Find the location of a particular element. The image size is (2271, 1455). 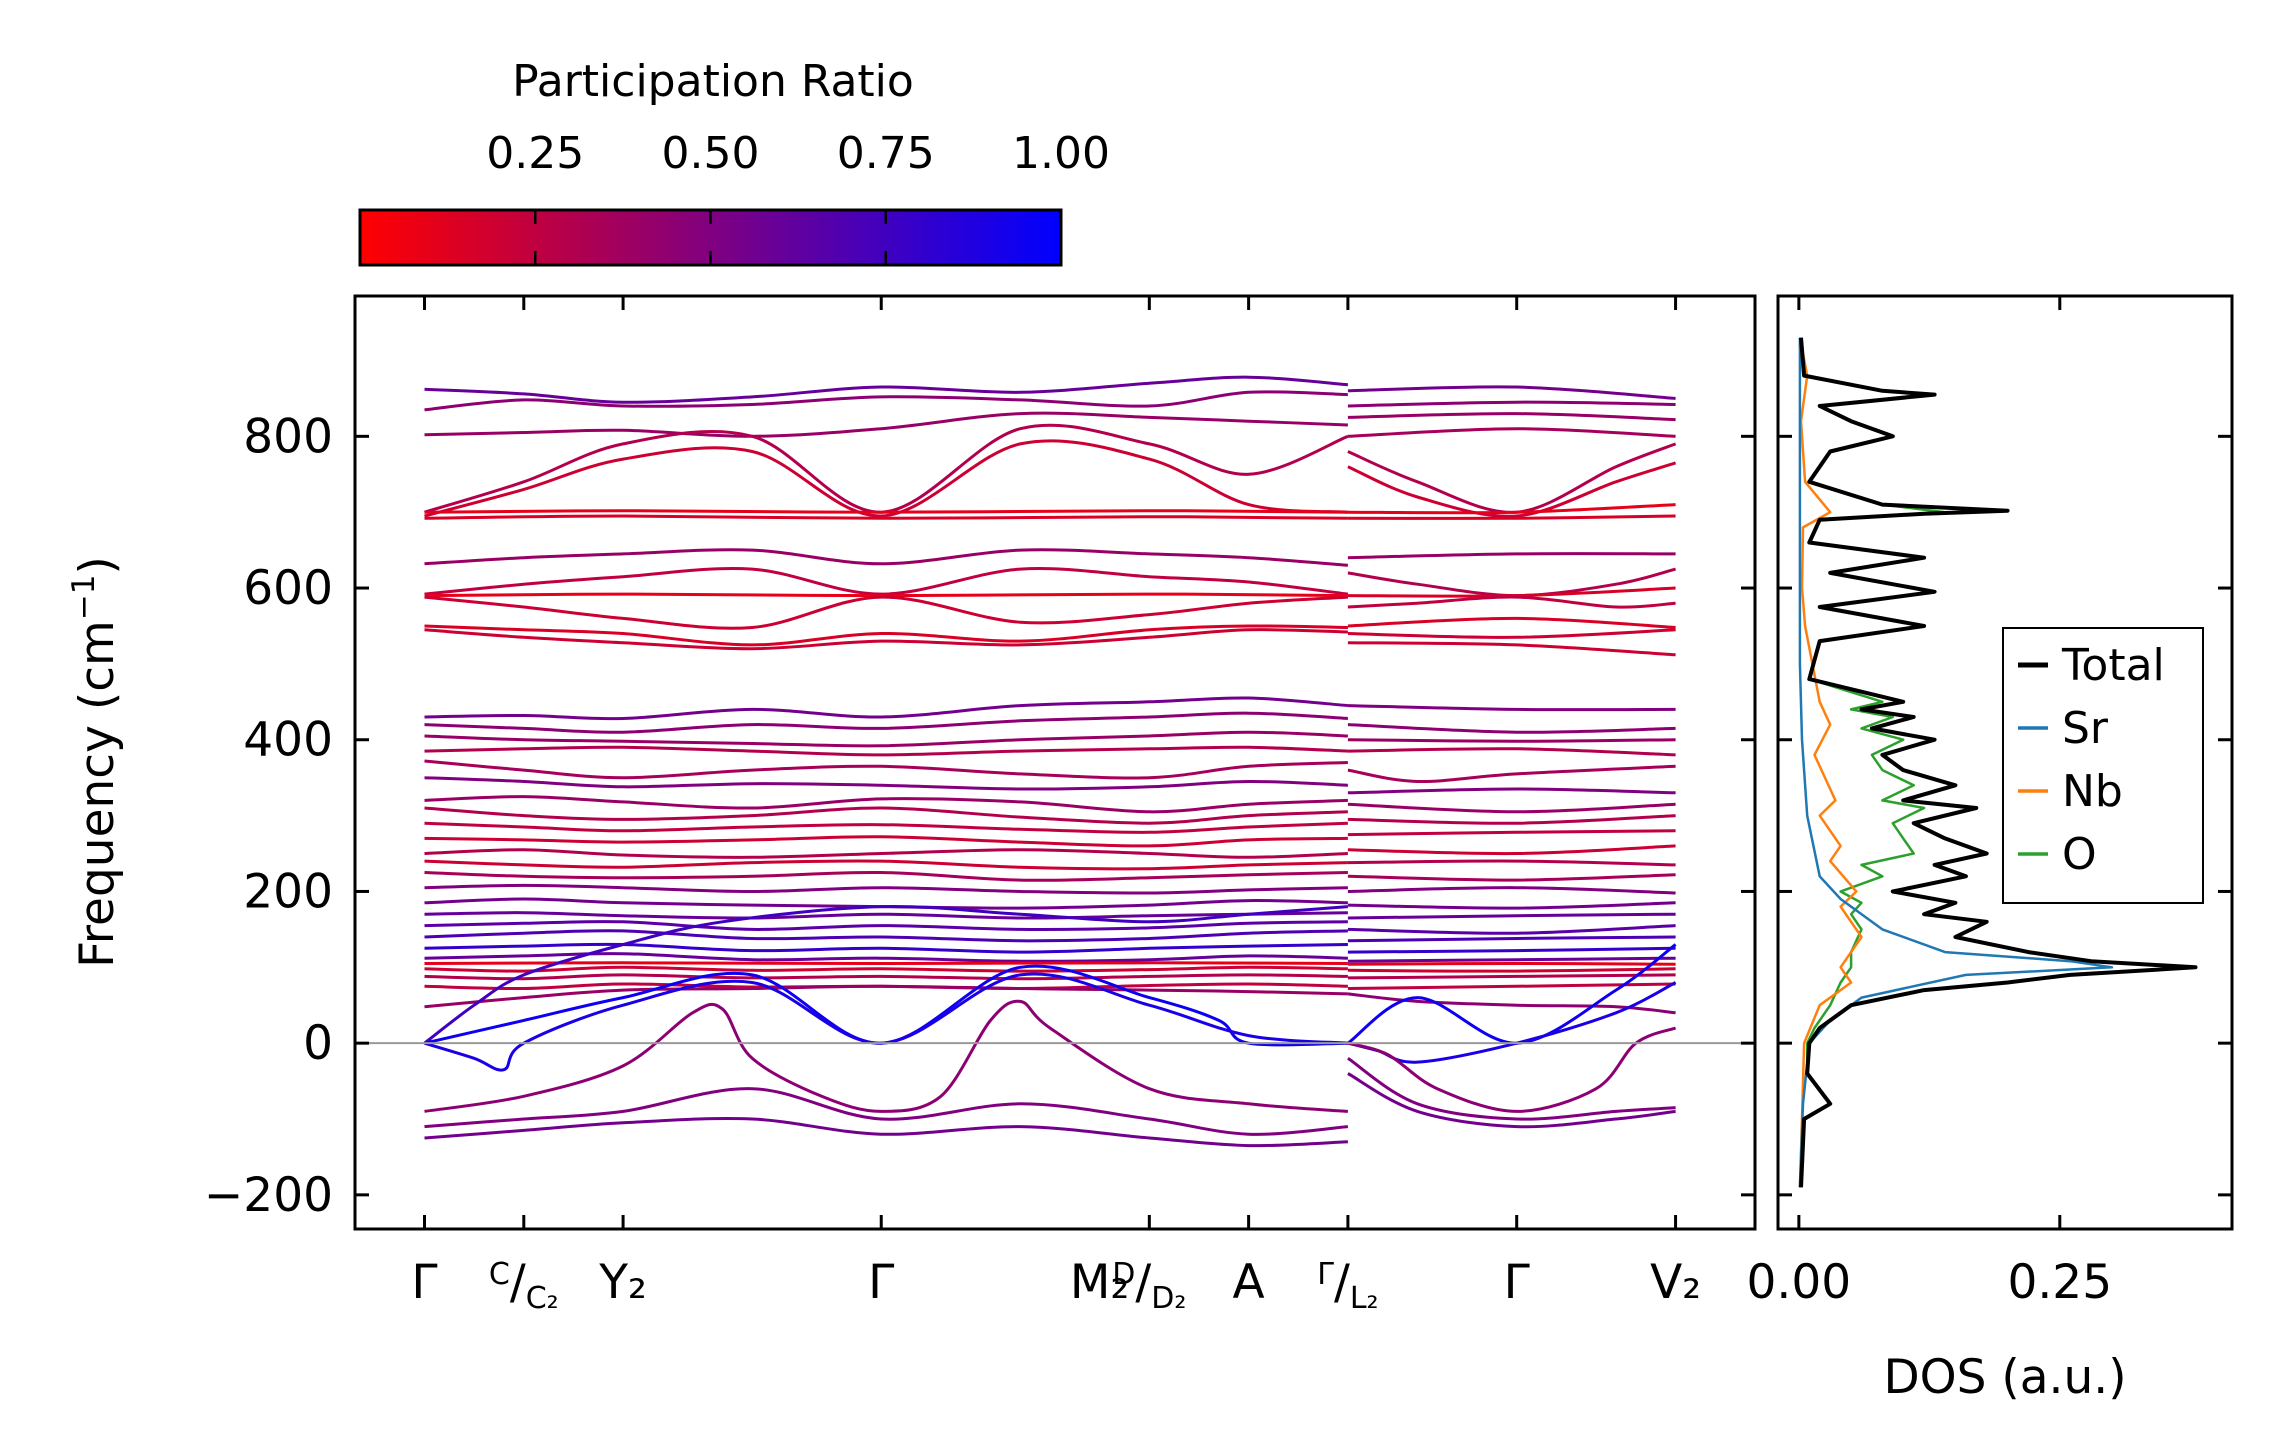

kpoint-label-slash: / is located at coordinates (518, 1282).